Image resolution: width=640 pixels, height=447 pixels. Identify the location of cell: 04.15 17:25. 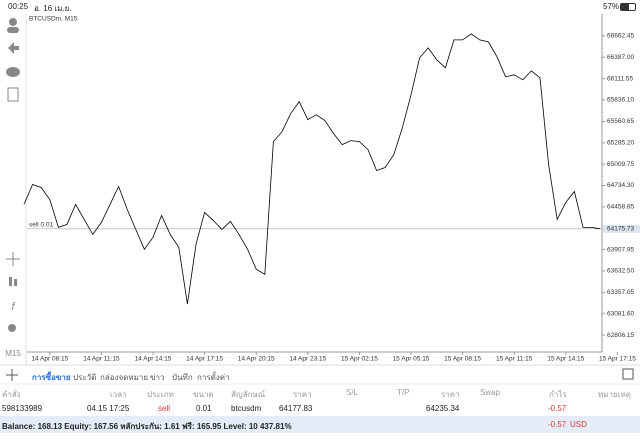
(108, 408).